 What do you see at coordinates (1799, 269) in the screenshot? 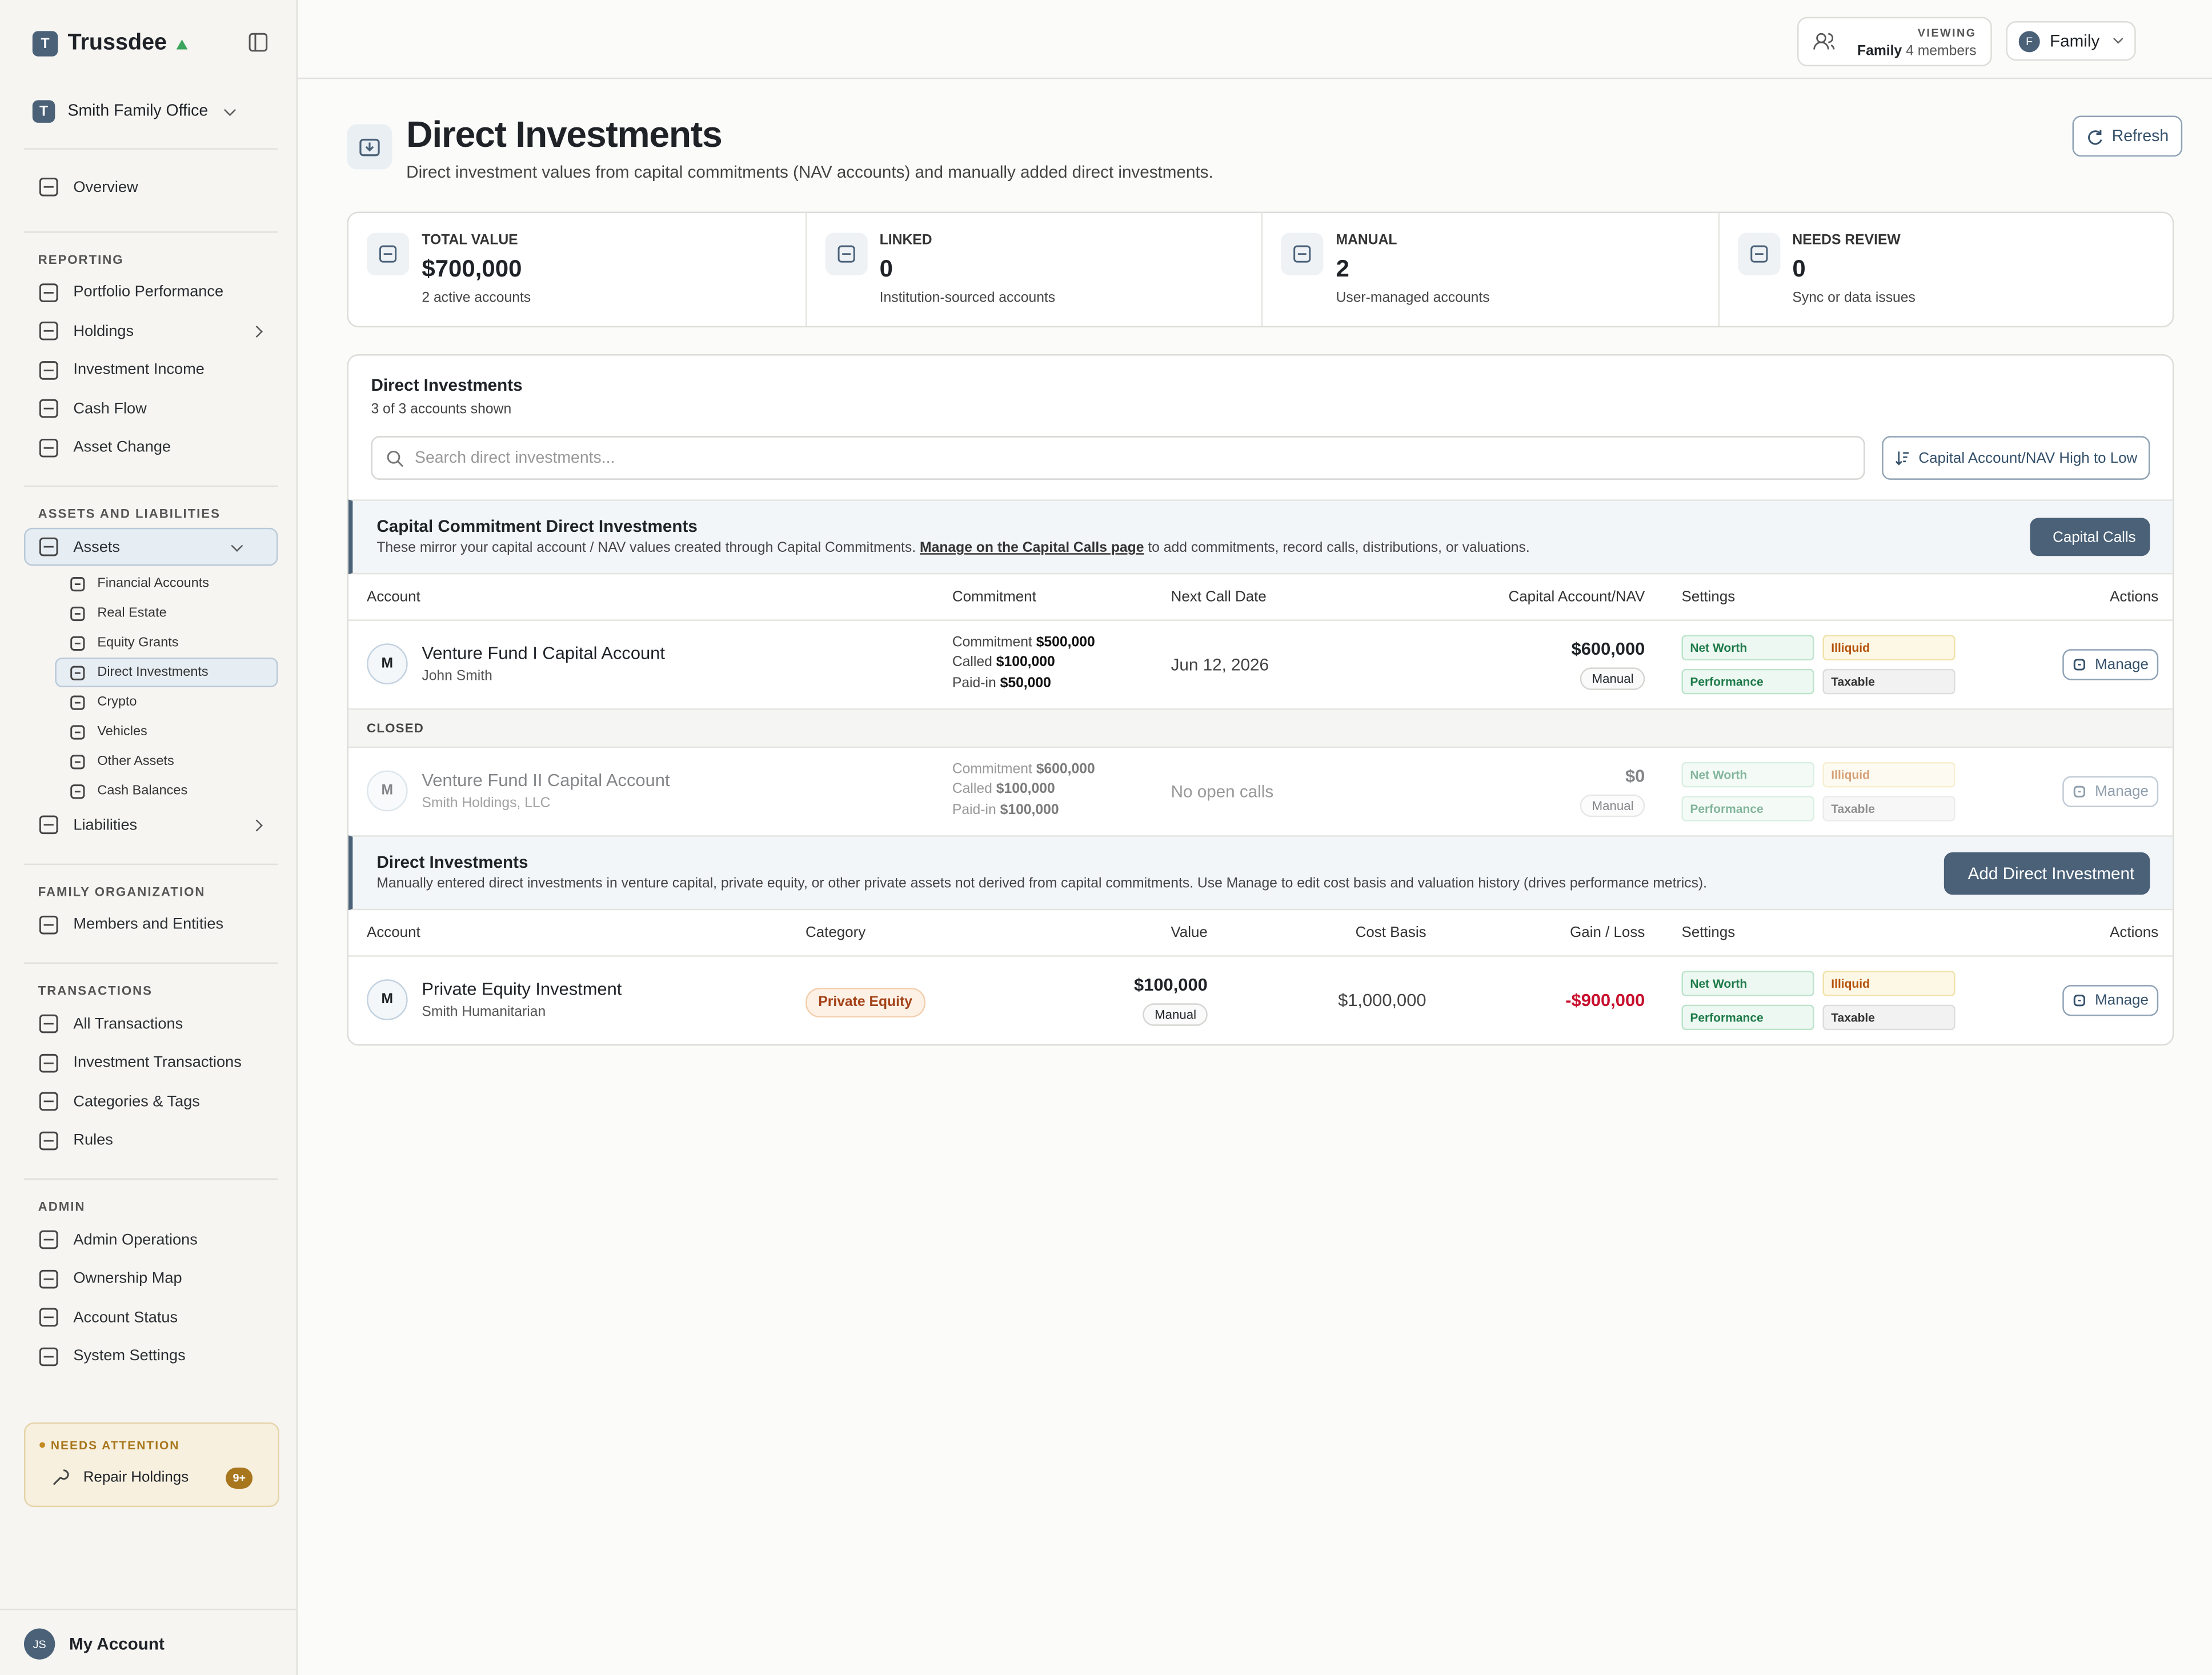
I see `stat-value: 0` at bounding box center [1799, 269].